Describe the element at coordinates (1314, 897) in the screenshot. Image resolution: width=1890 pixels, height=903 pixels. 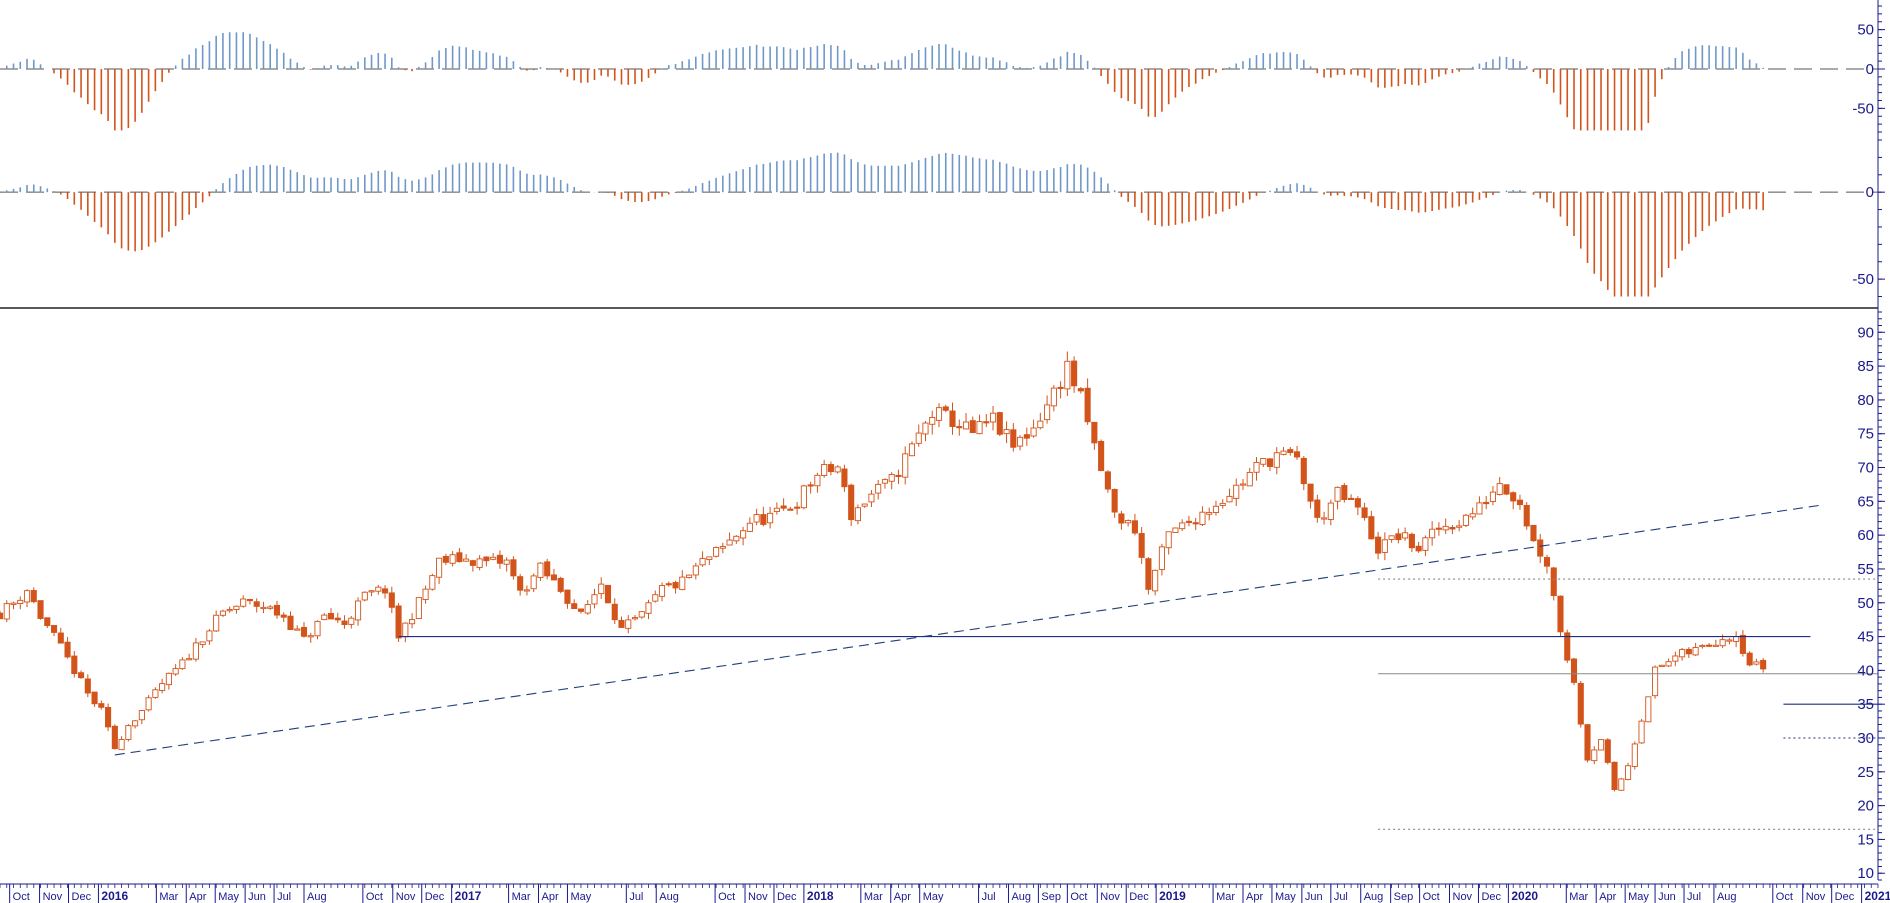
I see `x-axis-month-label: Jun` at that location.